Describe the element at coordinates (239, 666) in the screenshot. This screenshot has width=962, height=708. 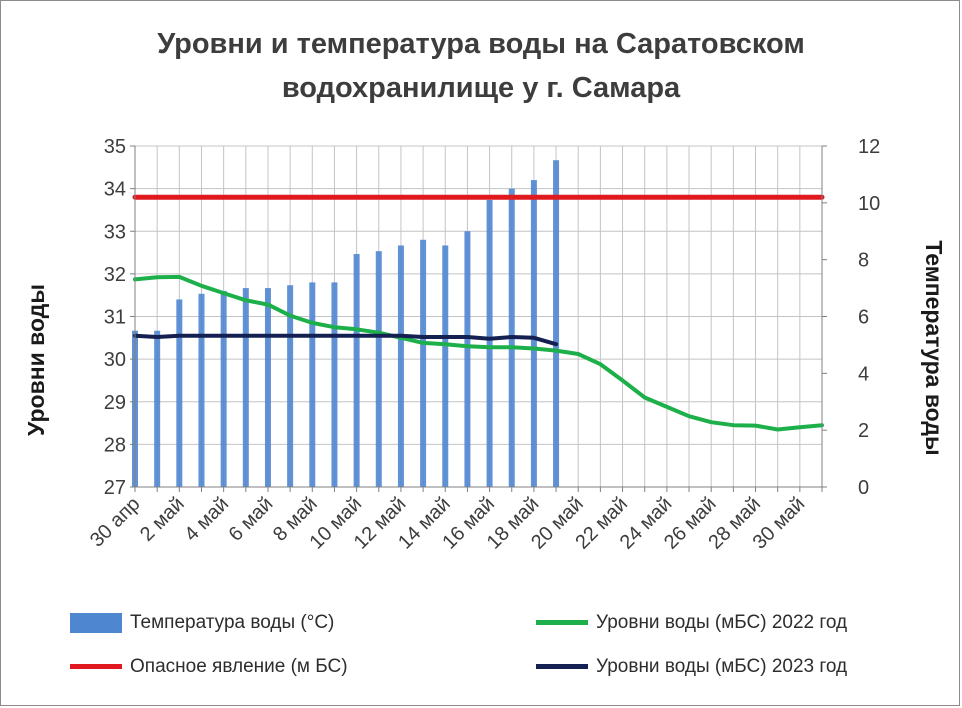
I see `legend-label-danger: Опасное явление (м БС)` at that location.